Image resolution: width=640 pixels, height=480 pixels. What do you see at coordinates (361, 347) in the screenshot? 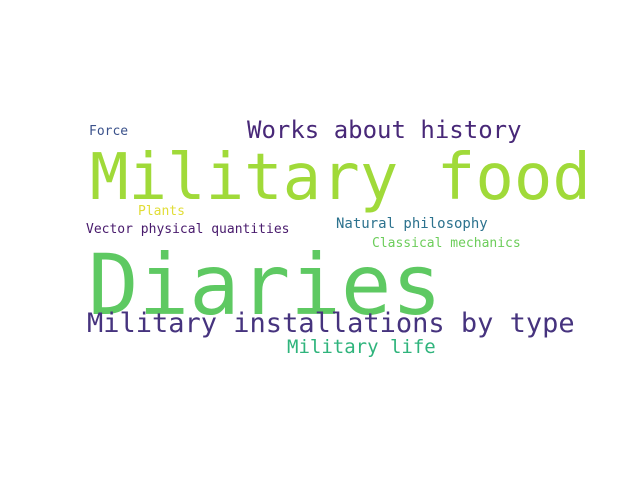
I see `word-military-life: Military life` at bounding box center [361, 347].